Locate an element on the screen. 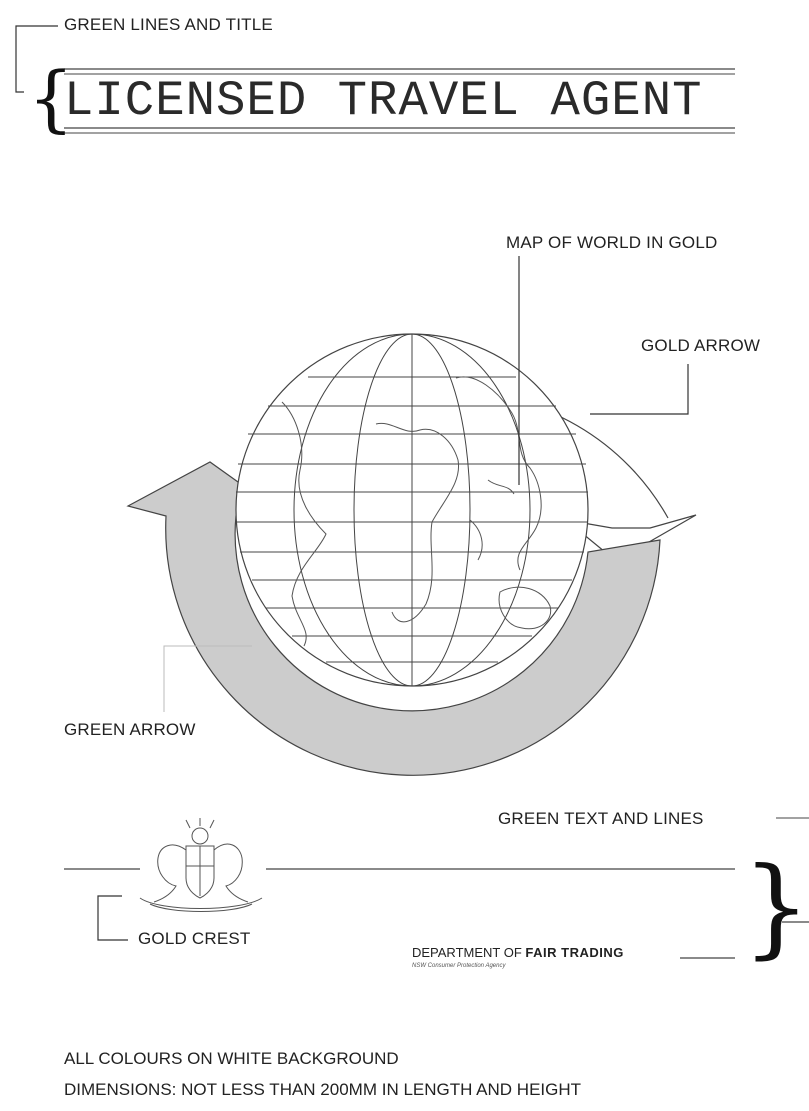 This screenshot has width=809, height=1111. department-name: DEPARTMENT OF FAIR TRADING is located at coordinates (518, 952).